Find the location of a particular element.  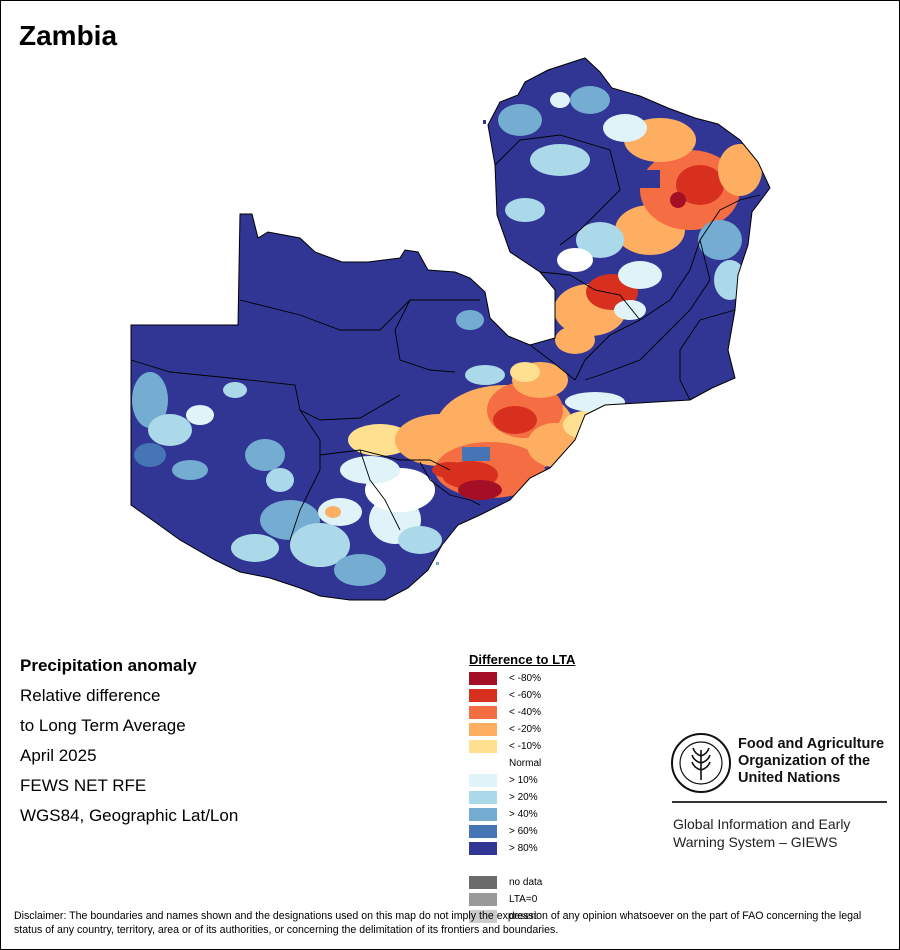

legend-label: < -40% is located at coordinates (525, 712).